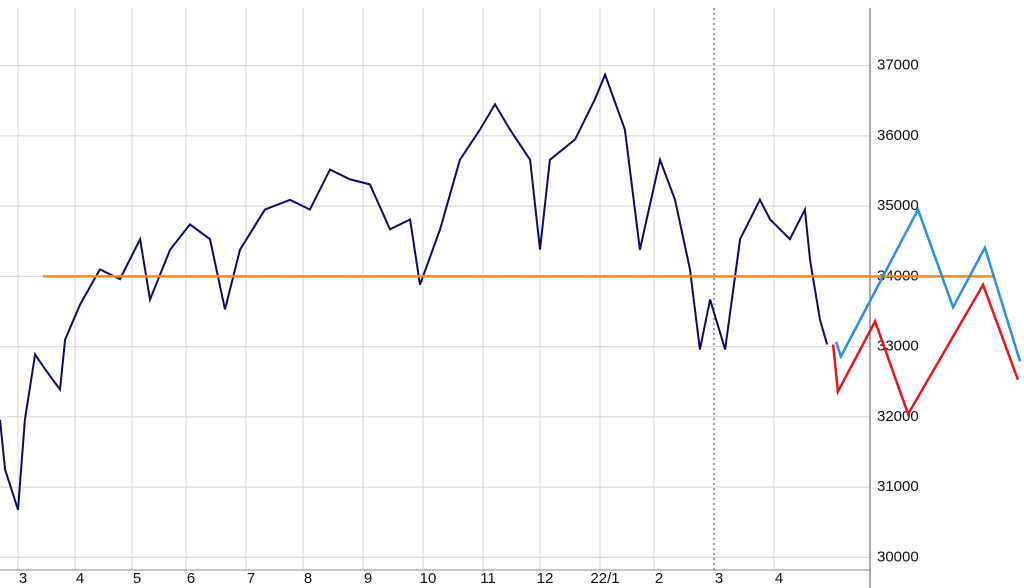  Describe the element at coordinates (898, 416) in the screenshot. I see `y-tick-label: 32000` at that location.